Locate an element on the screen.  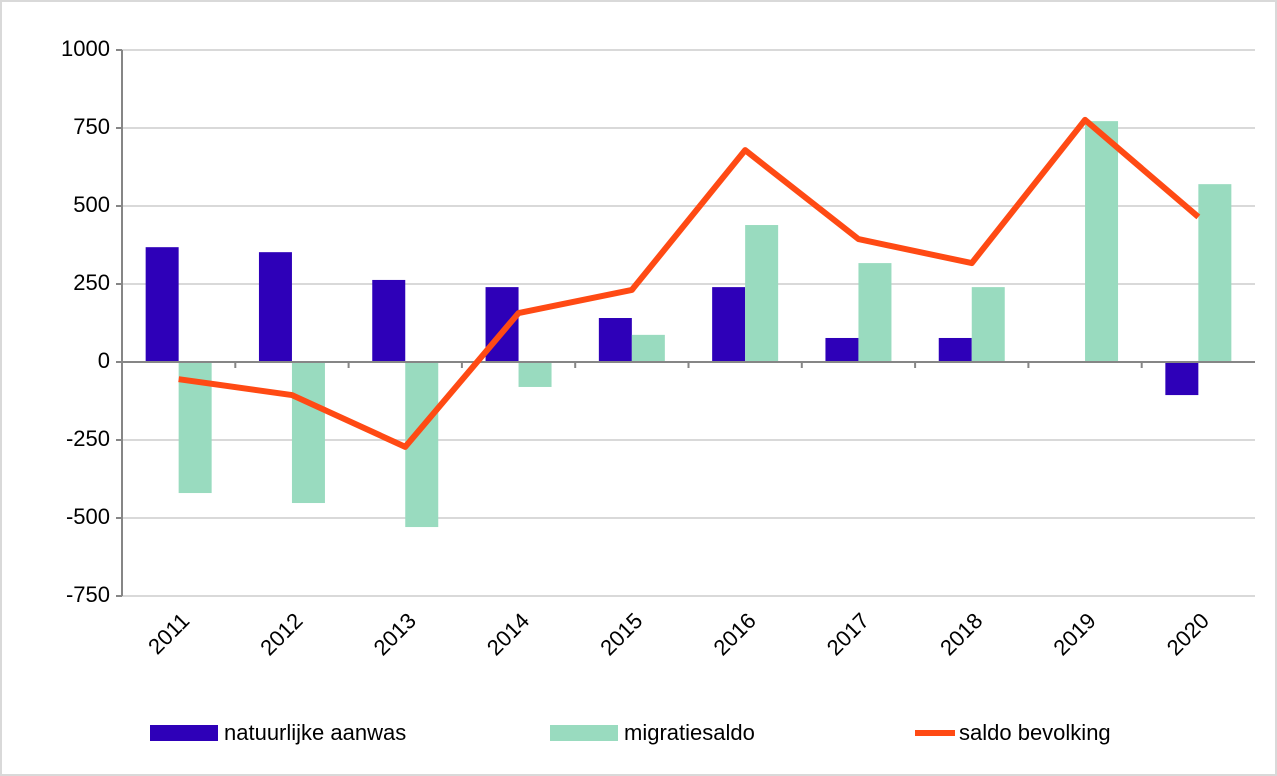
x-tick-label: 2012 is located at coordinates (281, 634).